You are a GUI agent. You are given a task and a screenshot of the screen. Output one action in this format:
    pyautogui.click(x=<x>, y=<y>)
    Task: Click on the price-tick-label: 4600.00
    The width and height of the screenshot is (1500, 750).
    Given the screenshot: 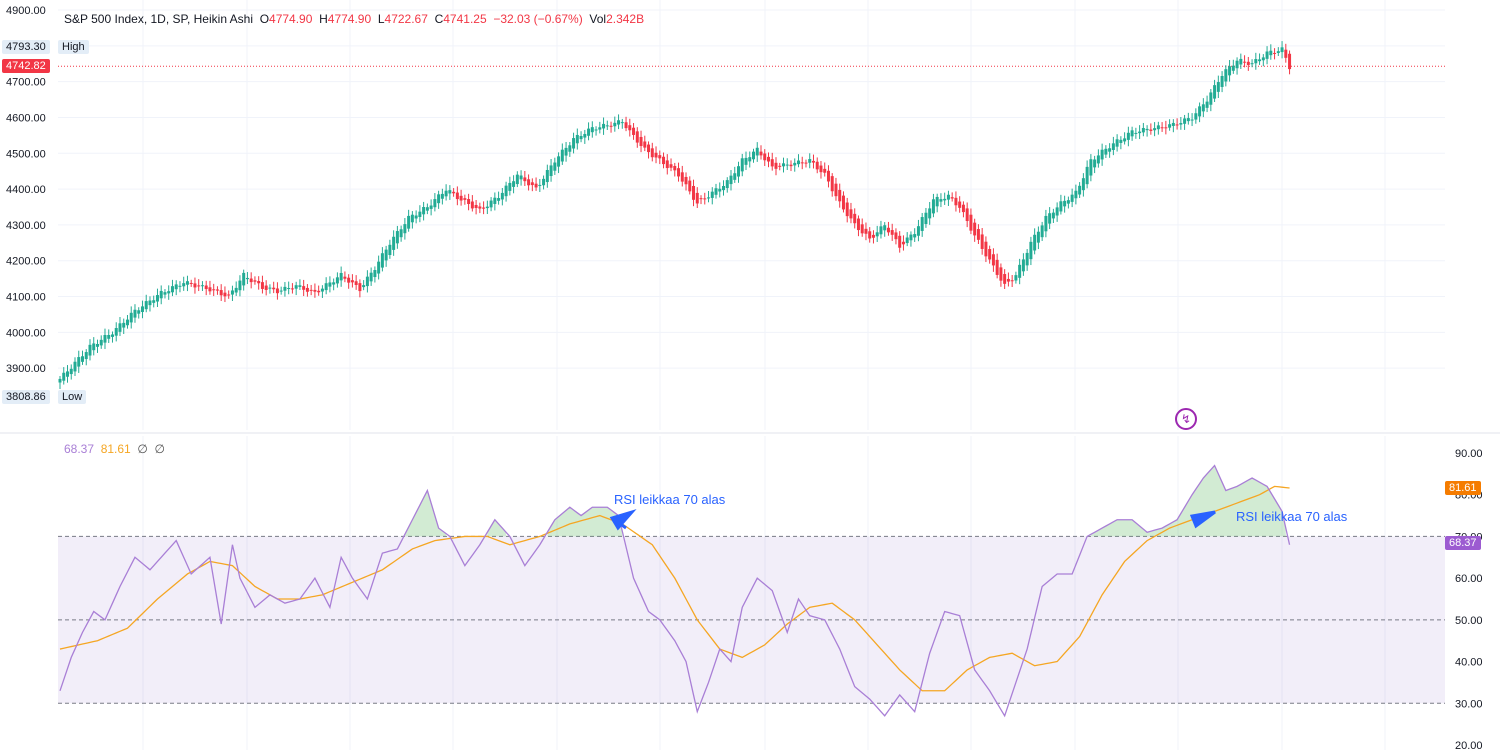 What is the action you would take?
    pyautogui.click(x=26, y=118)
    